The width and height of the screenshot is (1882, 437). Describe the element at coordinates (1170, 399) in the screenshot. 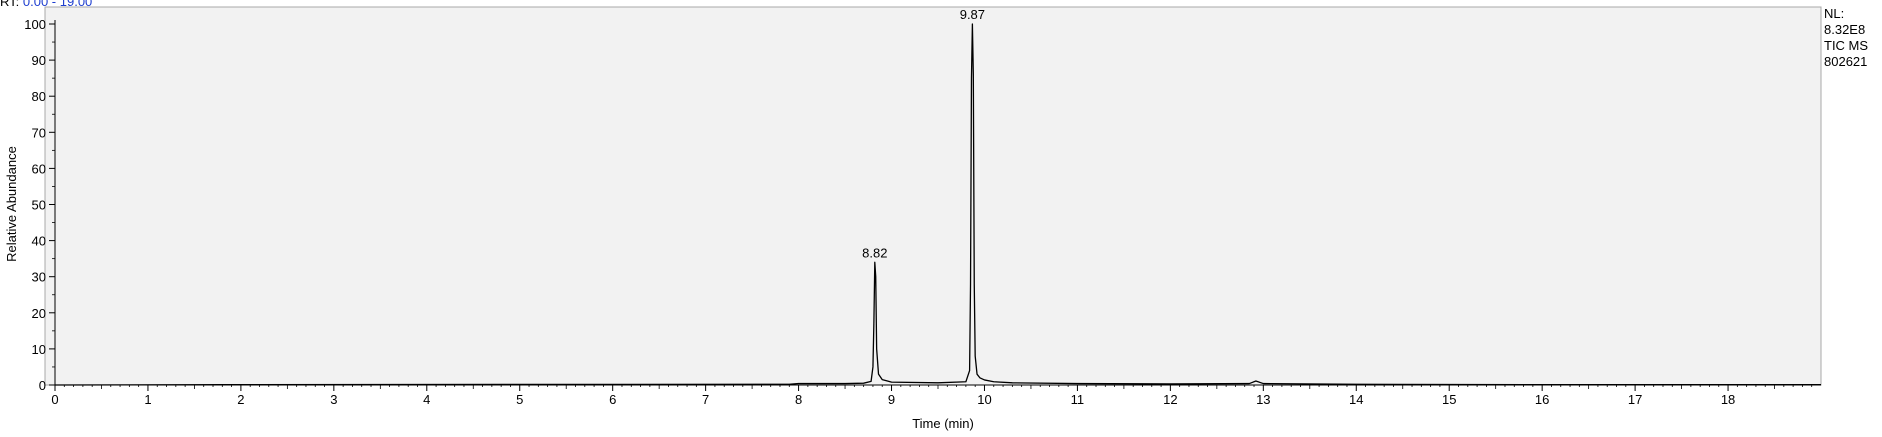

I see `x-tick-label: 12` at that location.